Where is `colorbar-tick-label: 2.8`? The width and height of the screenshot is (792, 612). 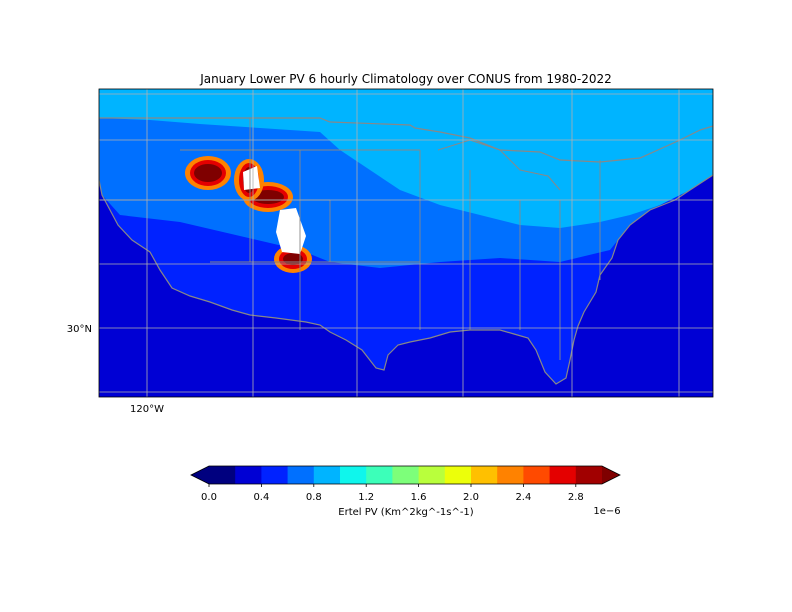
colorbar-tick-label: 2.8 is located at coordinates (576, 497).